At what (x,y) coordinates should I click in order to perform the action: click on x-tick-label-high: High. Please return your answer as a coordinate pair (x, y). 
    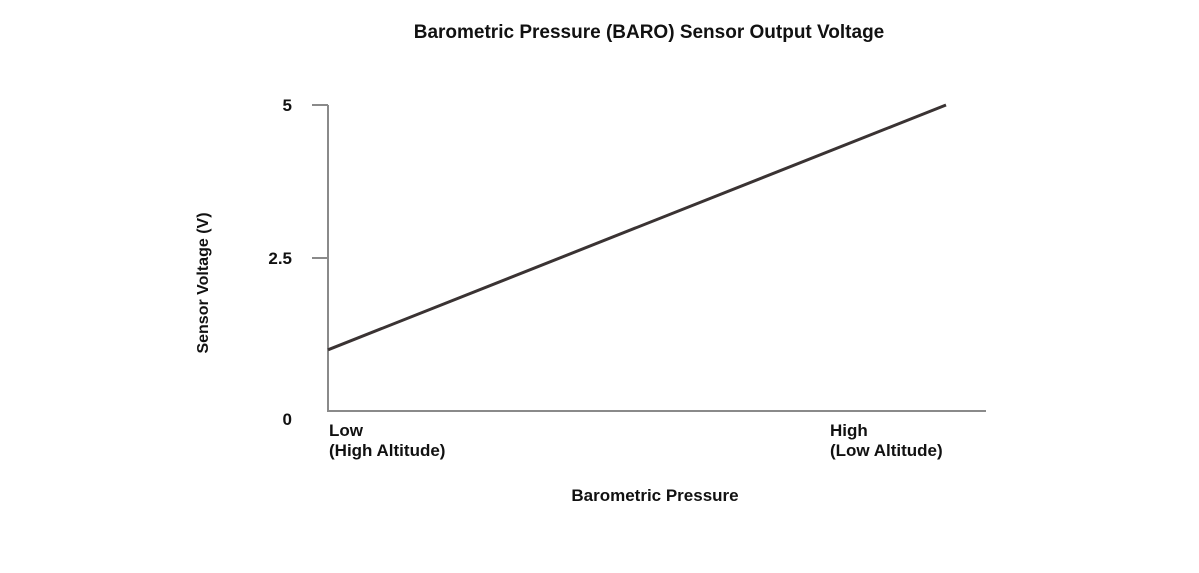
    Looking at the image, I should click on (849, 430).